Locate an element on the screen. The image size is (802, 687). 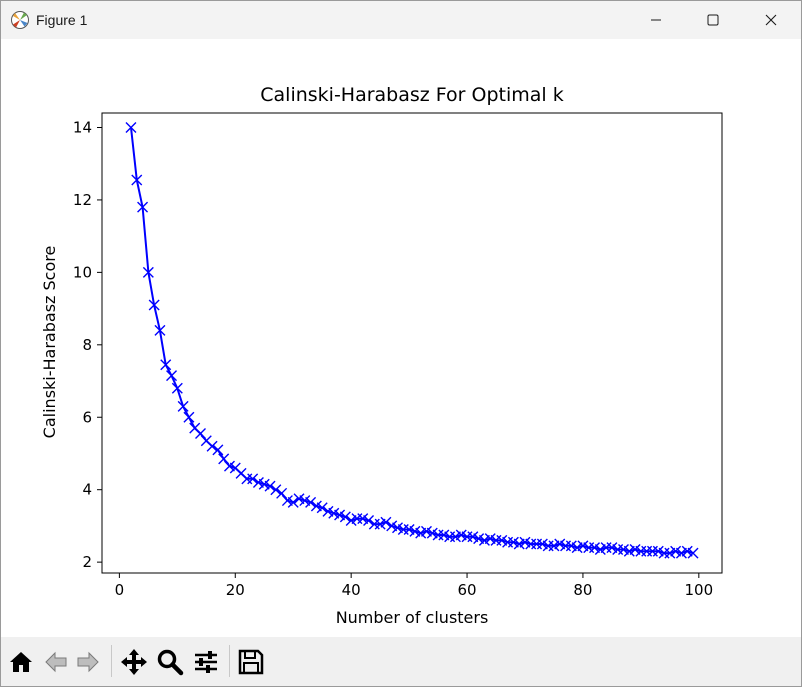
y-tick-label: 8 is located at coordinates (87, 345).